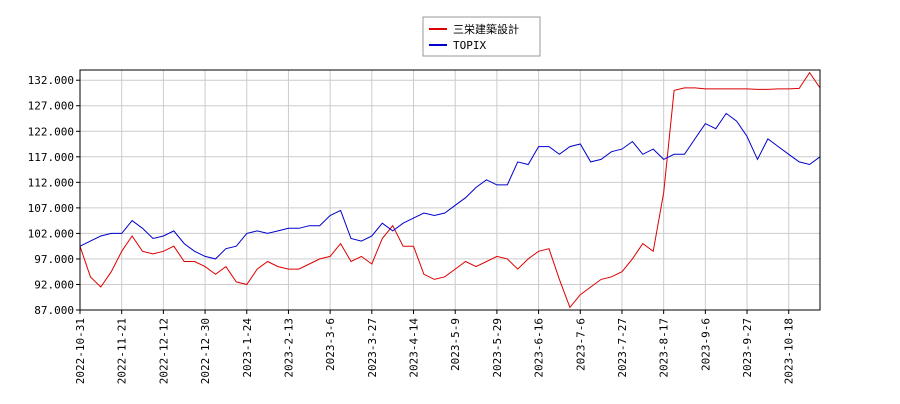 The width and height of the screenshot is (900, 404). I want to click on y-tick-label: 122.000, so click(51, 131).